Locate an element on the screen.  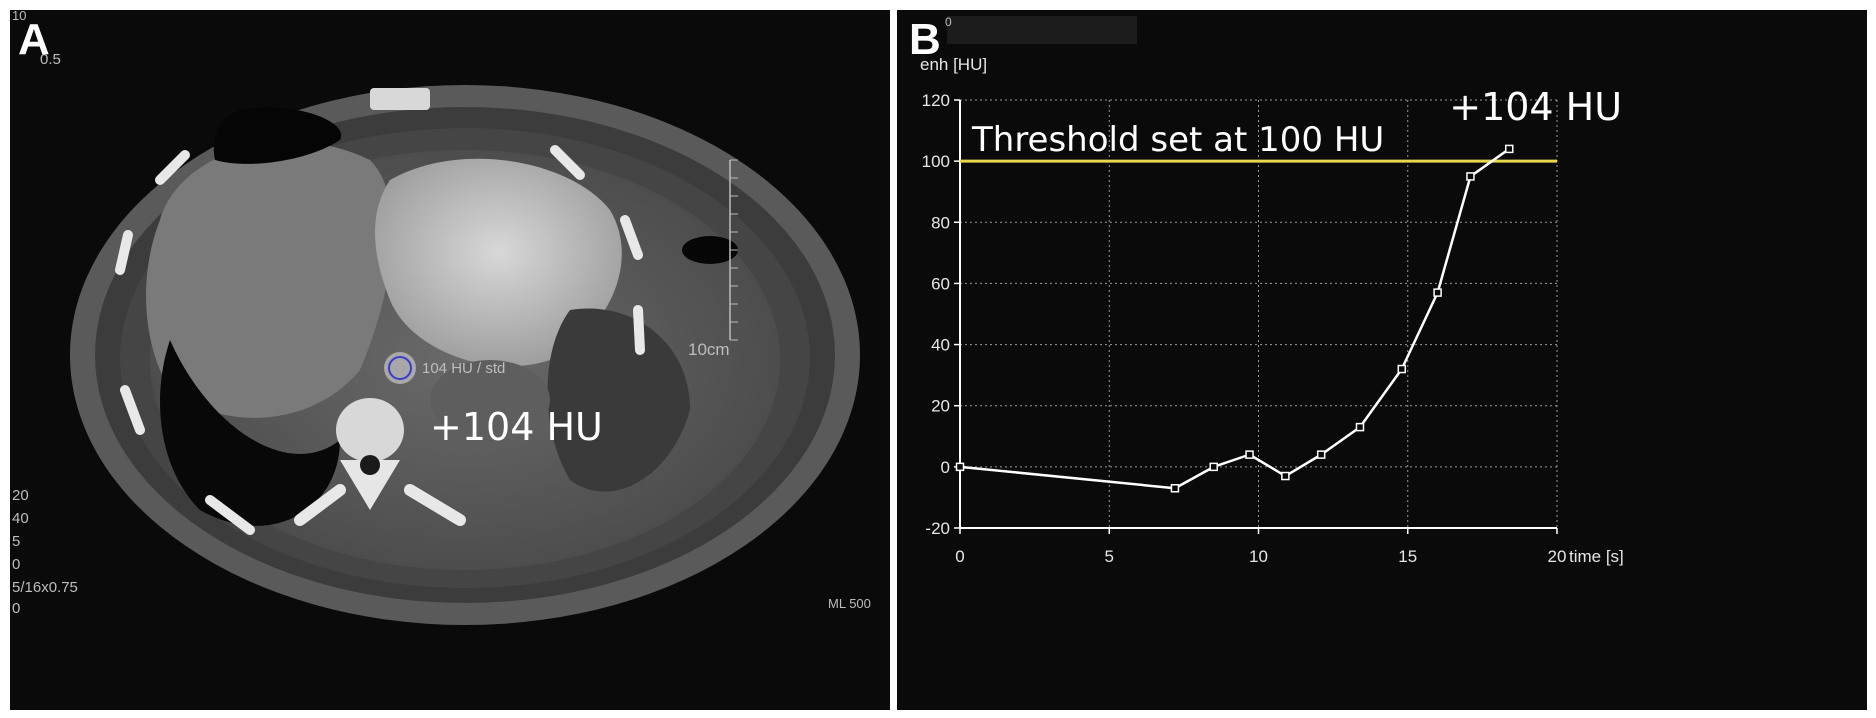
y-tick-label: 20 is located at coordinates (940, 406).